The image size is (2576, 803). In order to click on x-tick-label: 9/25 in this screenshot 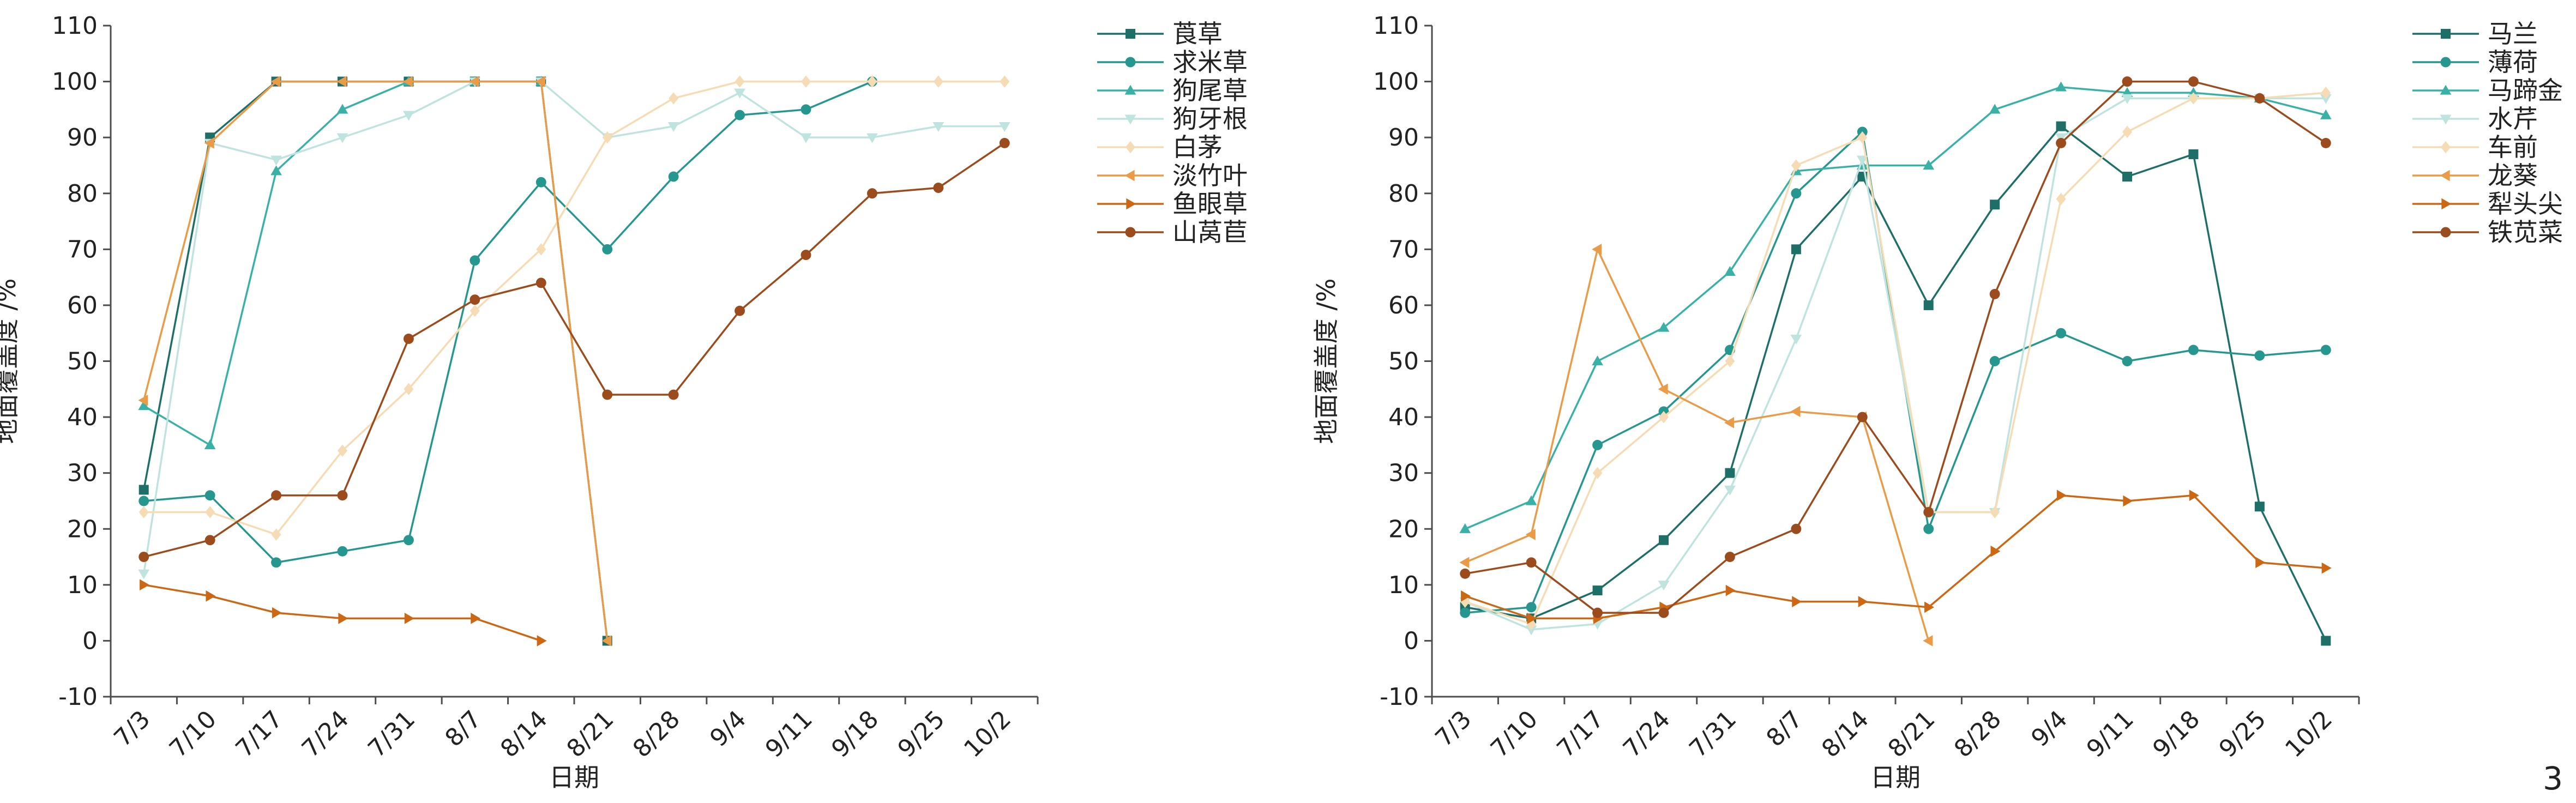, I will do `click(921, 734)`.